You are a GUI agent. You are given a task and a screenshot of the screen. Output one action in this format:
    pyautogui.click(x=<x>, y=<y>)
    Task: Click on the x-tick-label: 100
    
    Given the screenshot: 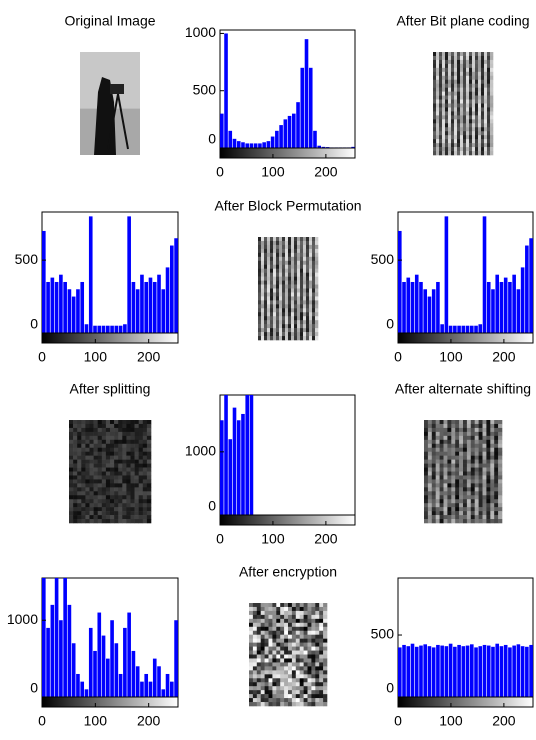 What is the action you would take?
    pyautogui.click(x=96, y=721)
    